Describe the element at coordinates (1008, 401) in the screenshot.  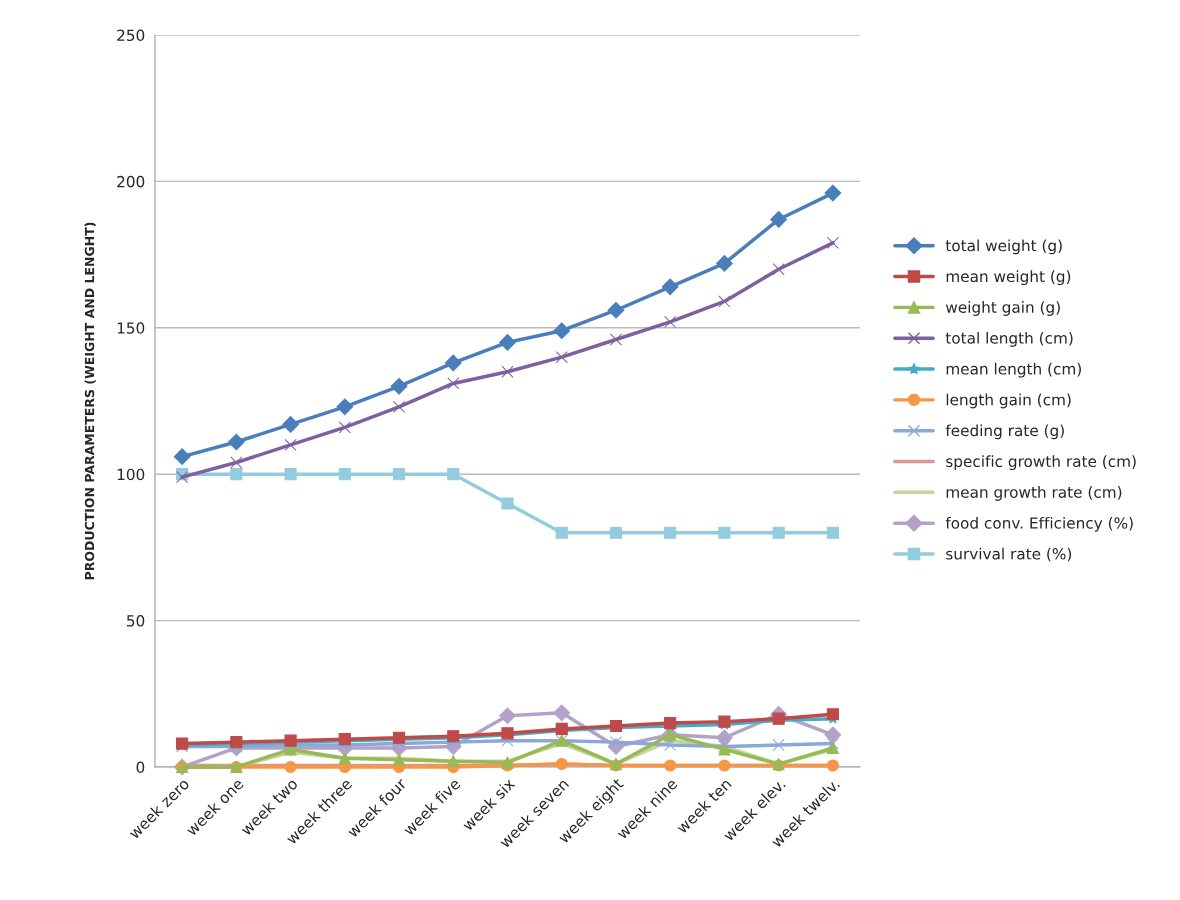
I see `legend-label: length gain (cm)` at that location.